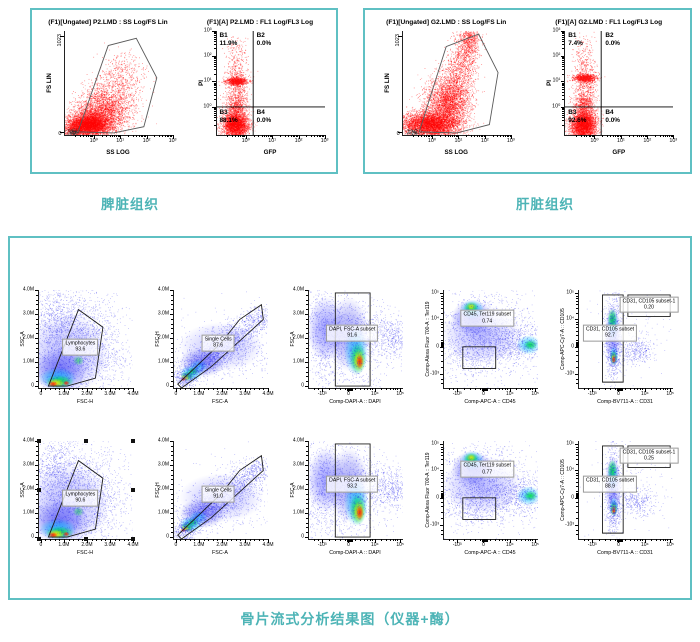 The image size is (700, 642). Describe the element at coordinates (649, 452) in the screenshot. I see `gate-name: CD31, CD105 subset-1` at that location.